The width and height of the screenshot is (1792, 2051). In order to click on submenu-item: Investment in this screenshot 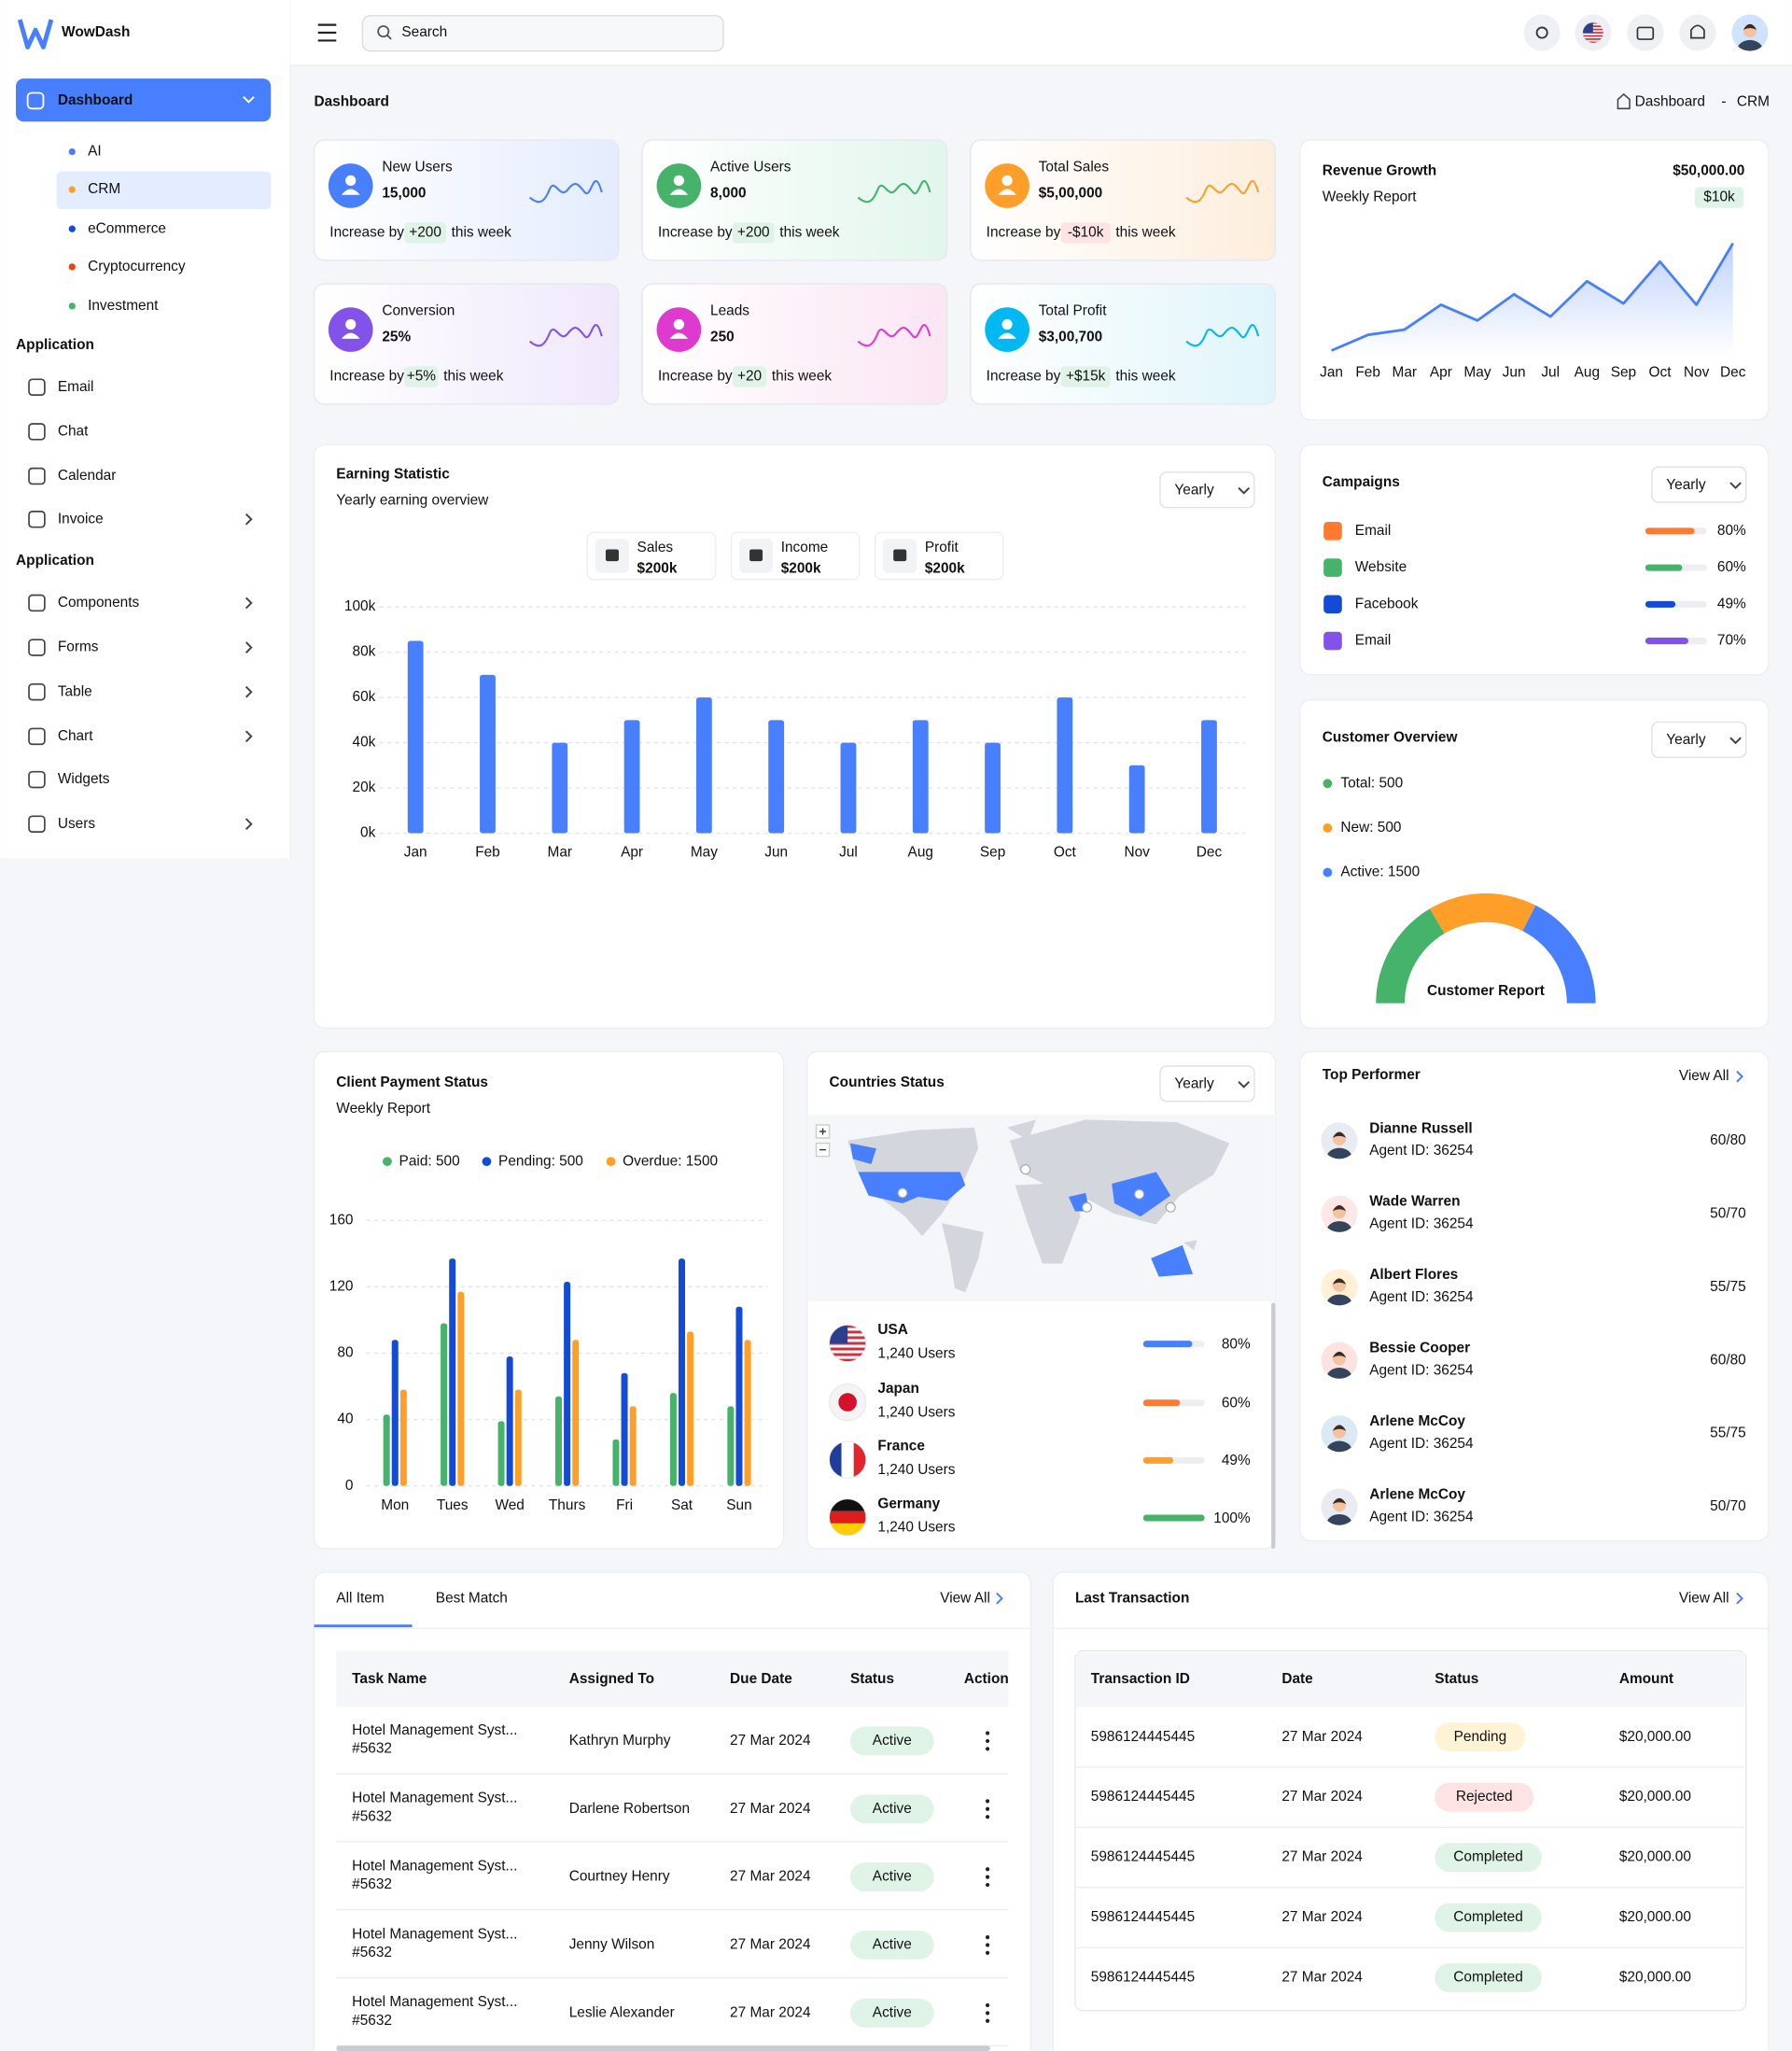, I will do `click(123, 306)`.